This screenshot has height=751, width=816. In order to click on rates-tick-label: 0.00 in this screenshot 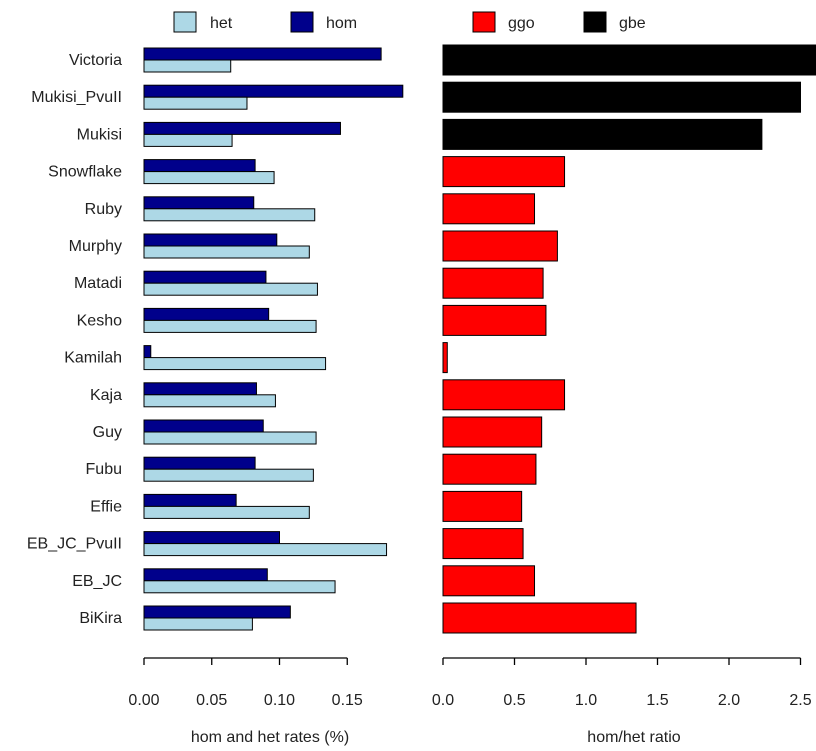, I will do `click(143, 700)`.